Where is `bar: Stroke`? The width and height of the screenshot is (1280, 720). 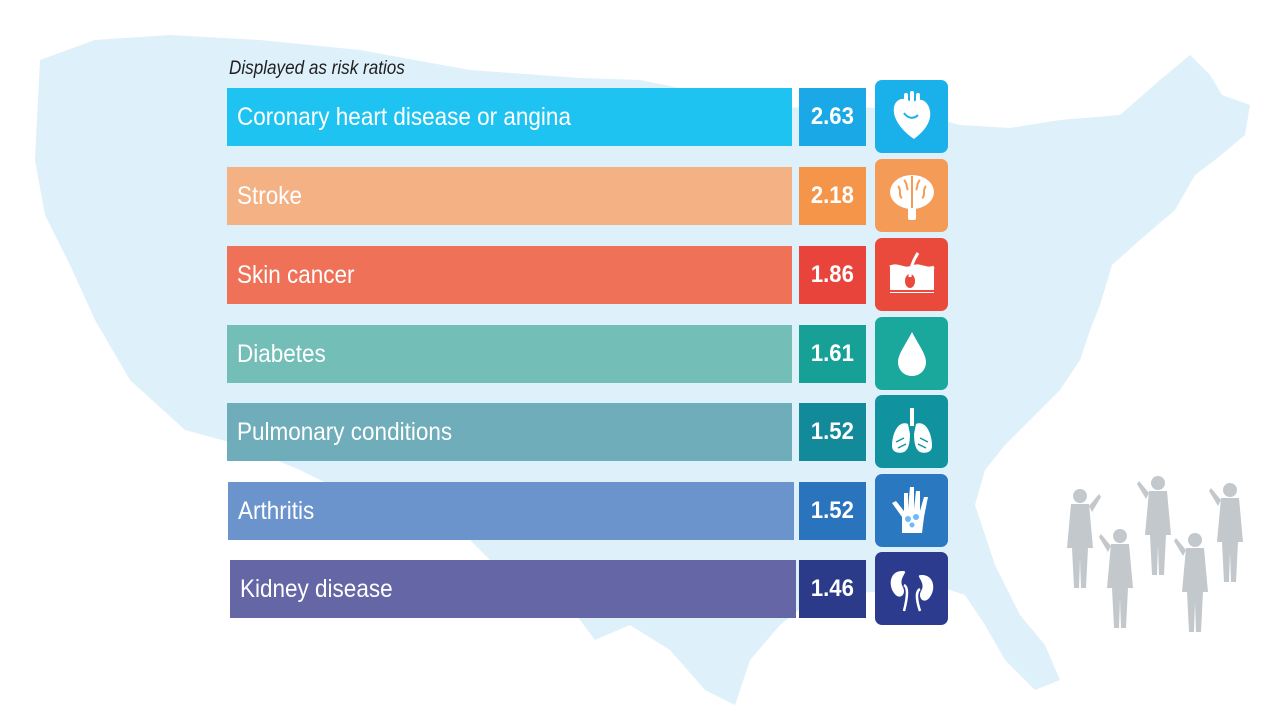
bar: Stroke is located at coordinates (509, 196).